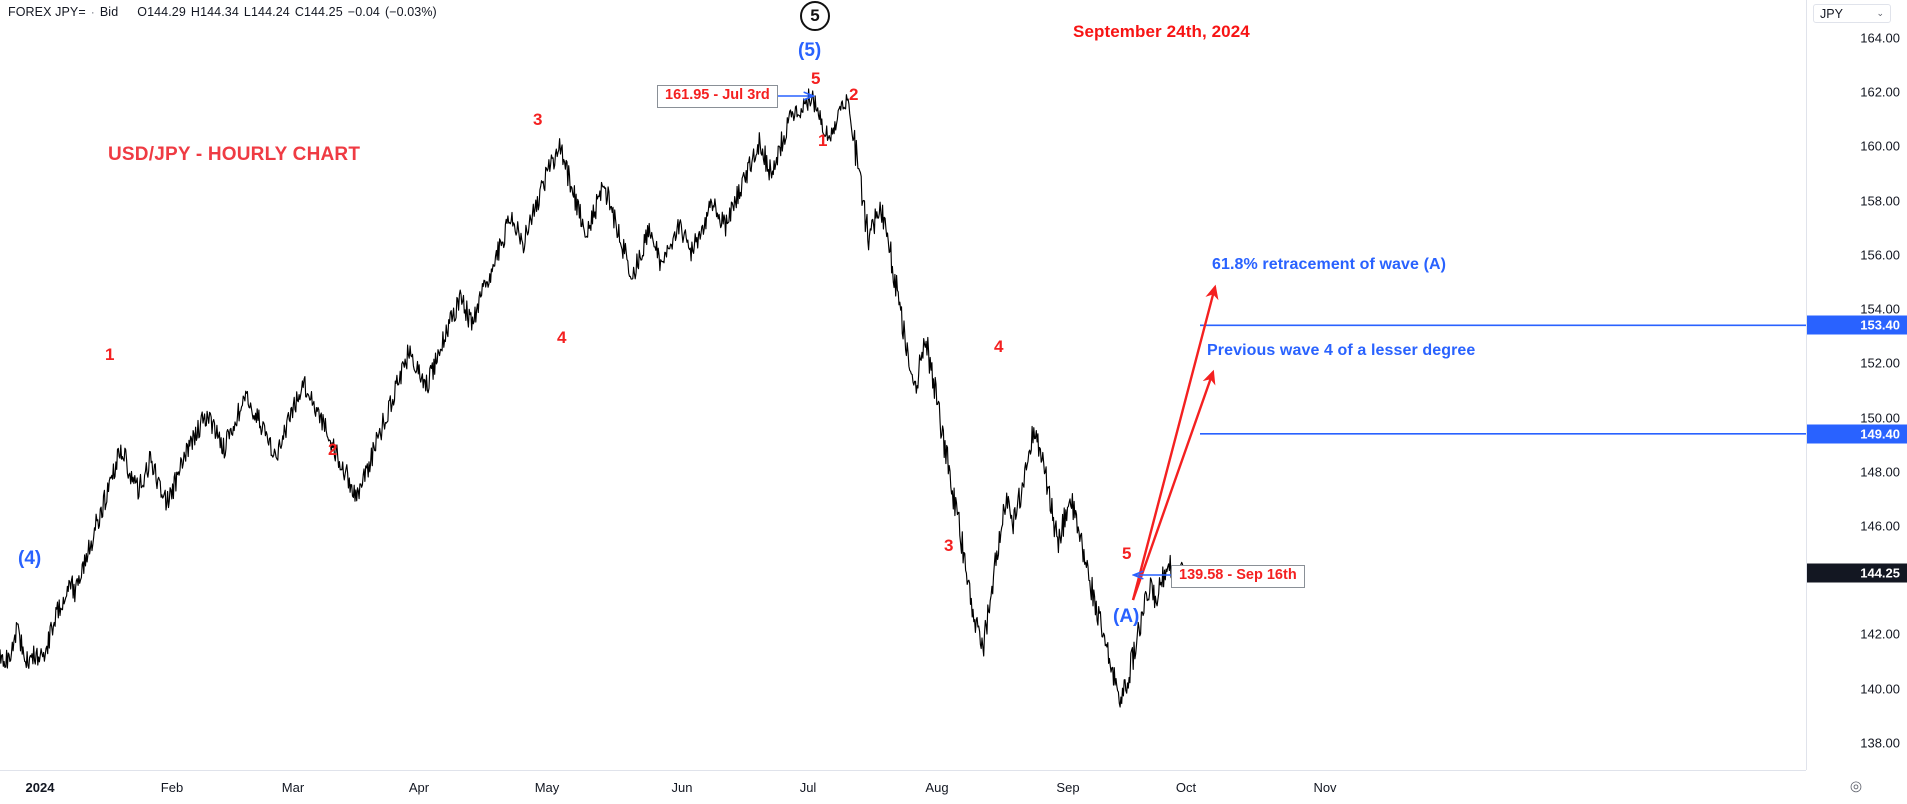 This screenshot has height=804, width=1907. Describe the element at coordinates (1880, 526) in the screenshot. I see `price-tick: 146.00` at that location.